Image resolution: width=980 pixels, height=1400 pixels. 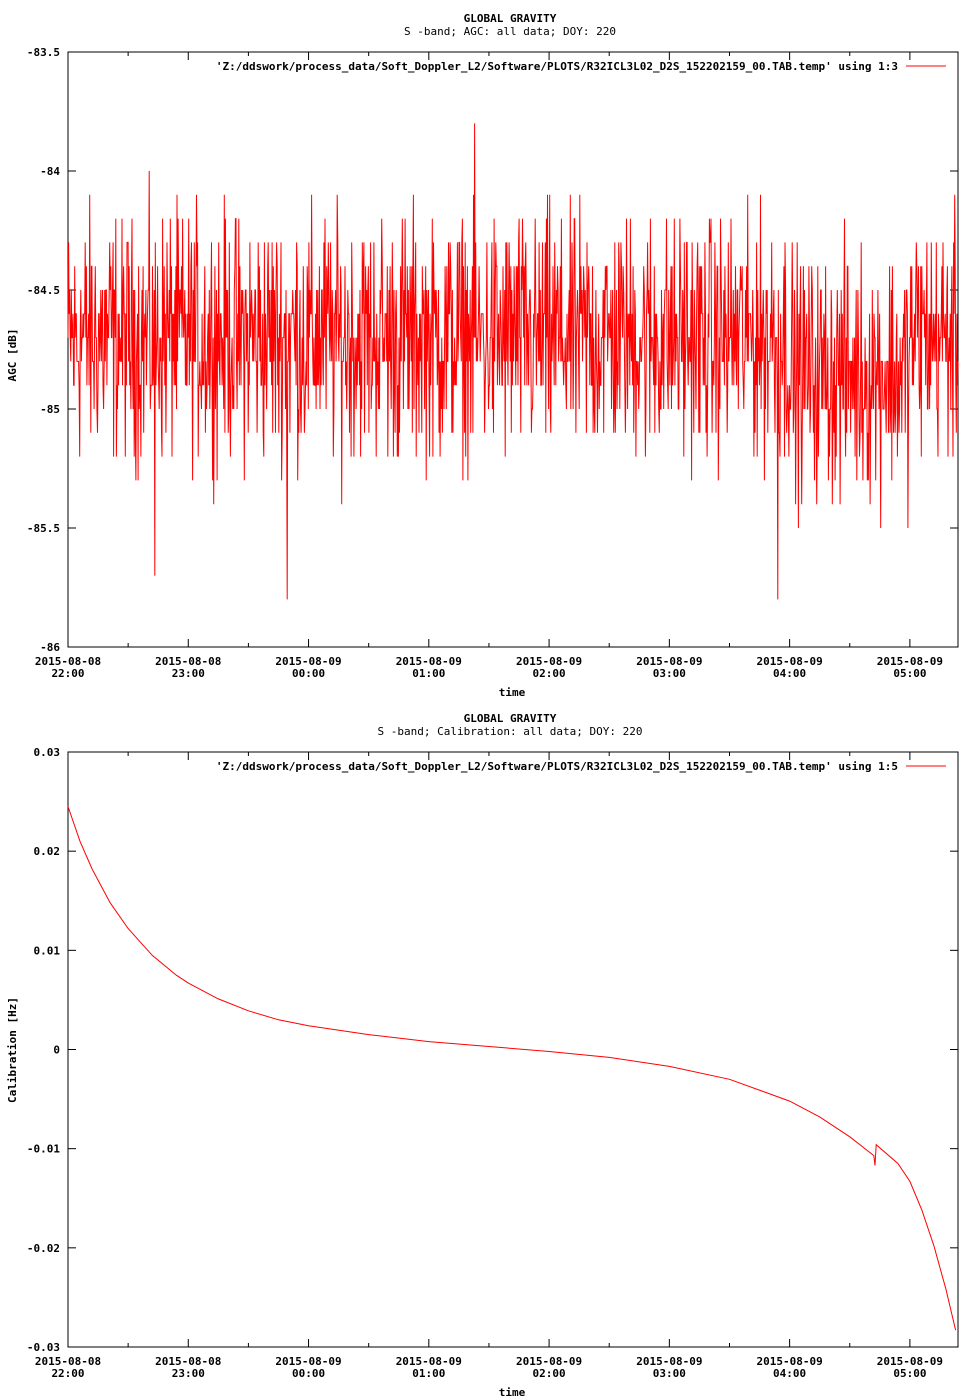 I want to click on chart-subtitle: S -band; Calibration: all data; DOY: 220, so click(x=510, y=731).